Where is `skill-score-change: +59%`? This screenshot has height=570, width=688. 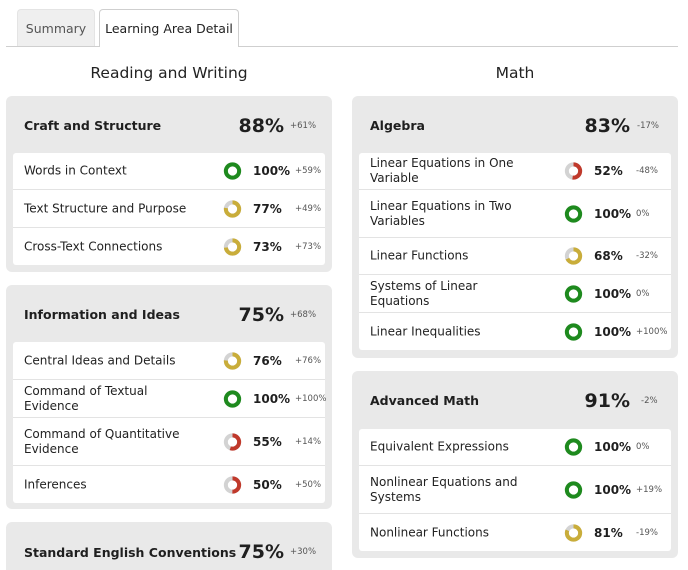
skill-score-change: +59% is located at coordinates (308, 171).